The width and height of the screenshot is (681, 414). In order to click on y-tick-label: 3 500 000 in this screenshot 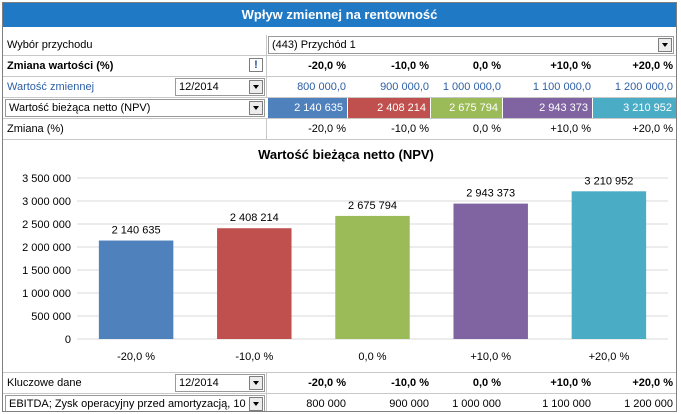, I will do `click(46, 179)`.